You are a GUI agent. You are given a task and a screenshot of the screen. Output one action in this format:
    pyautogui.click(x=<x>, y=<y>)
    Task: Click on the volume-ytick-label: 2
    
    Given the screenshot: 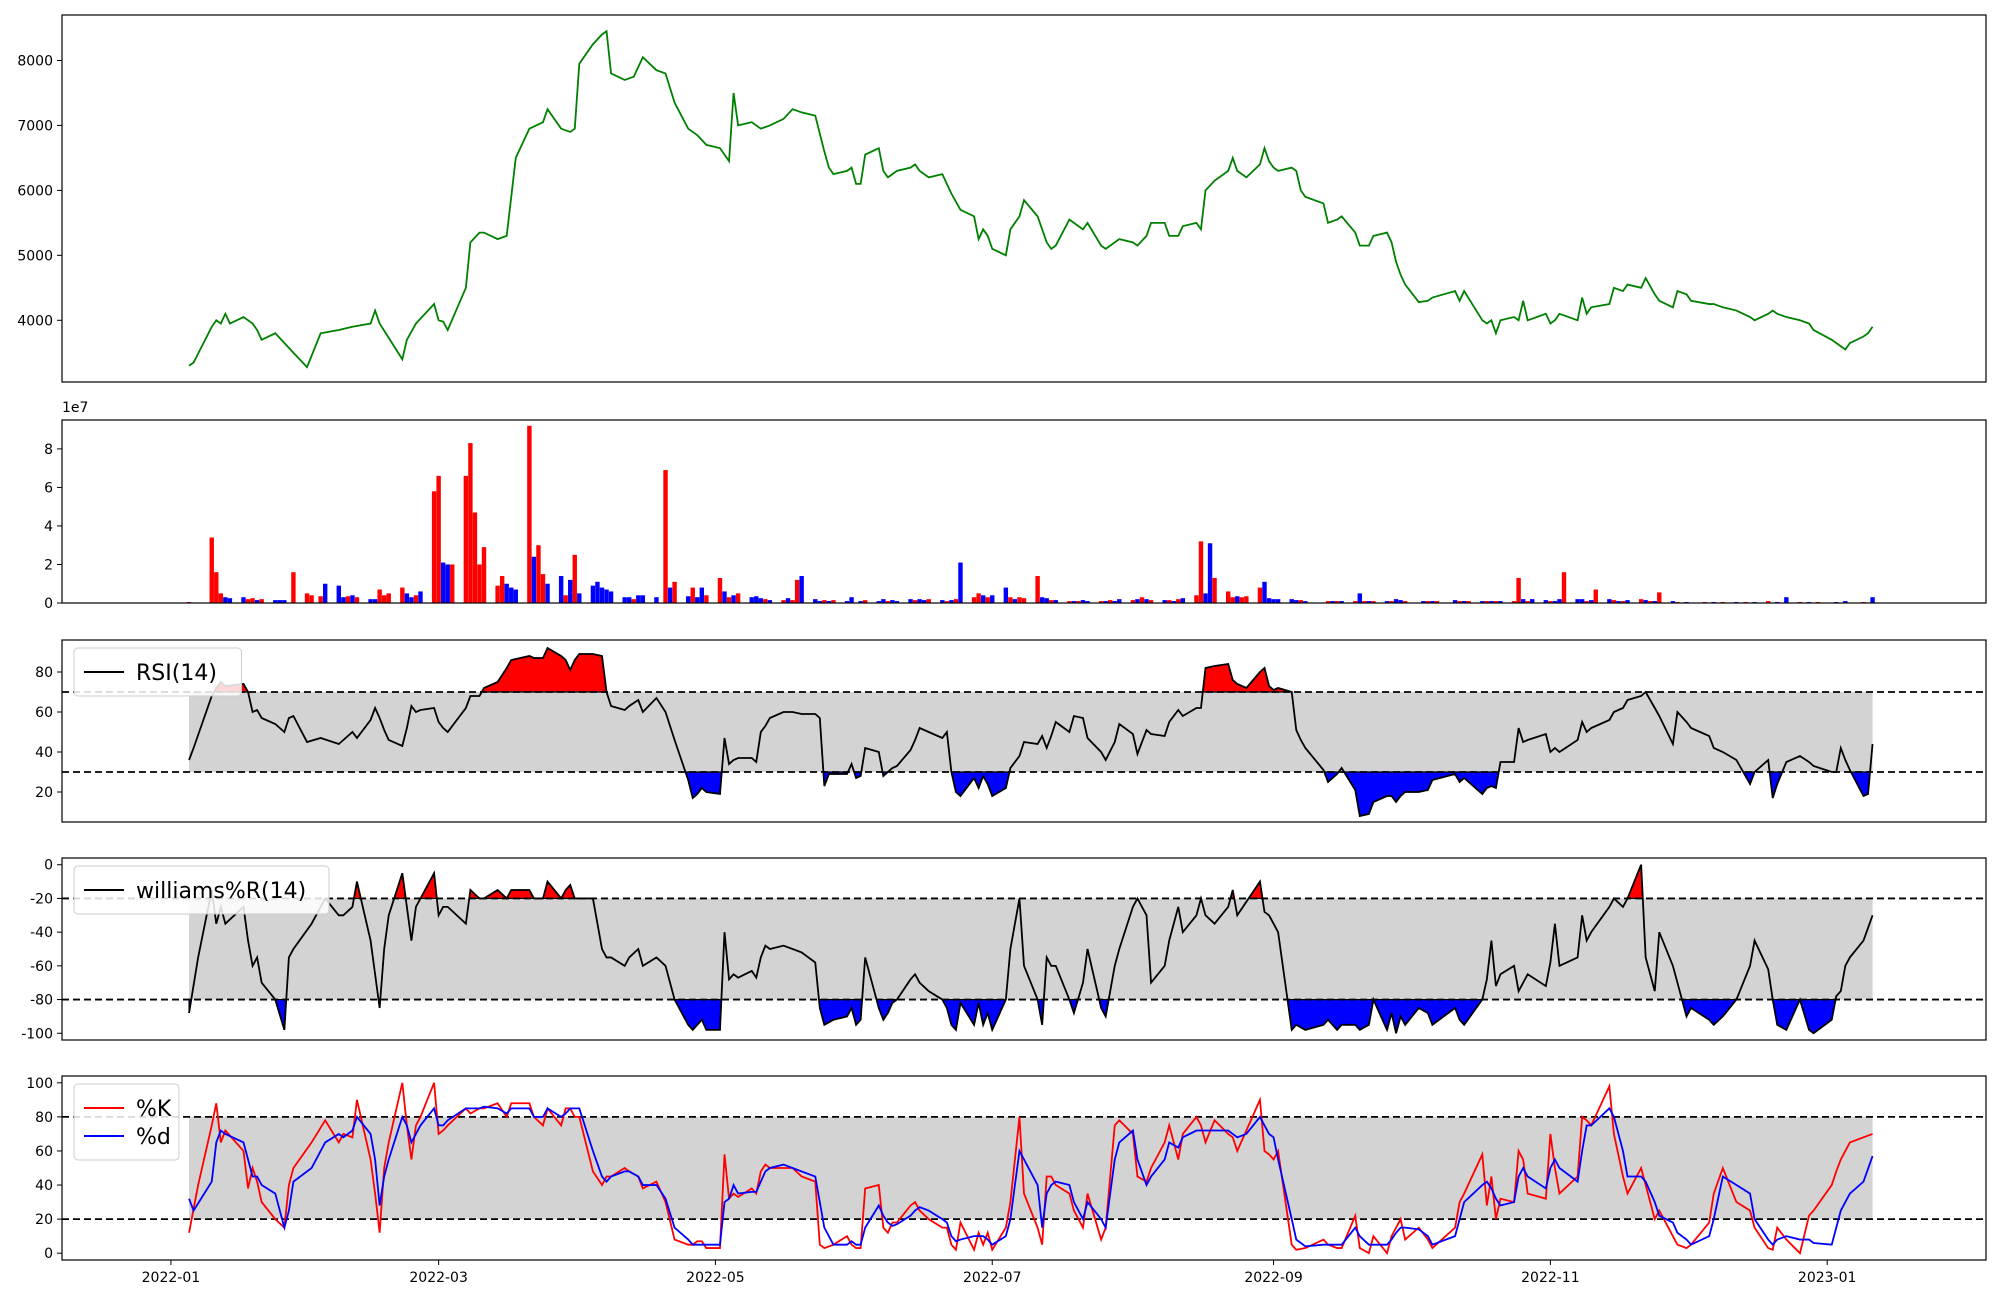 What is the action you would take?
    pyautogui.click(x=48, y=565)
    